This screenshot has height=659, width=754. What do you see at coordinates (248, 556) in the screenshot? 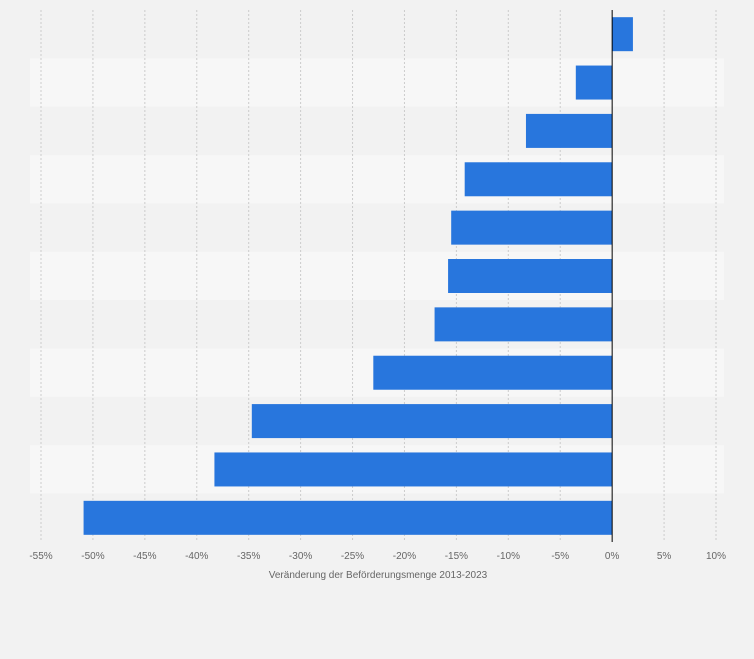
I see `x-tick-label: -35%` at bounding box center [248, 556].